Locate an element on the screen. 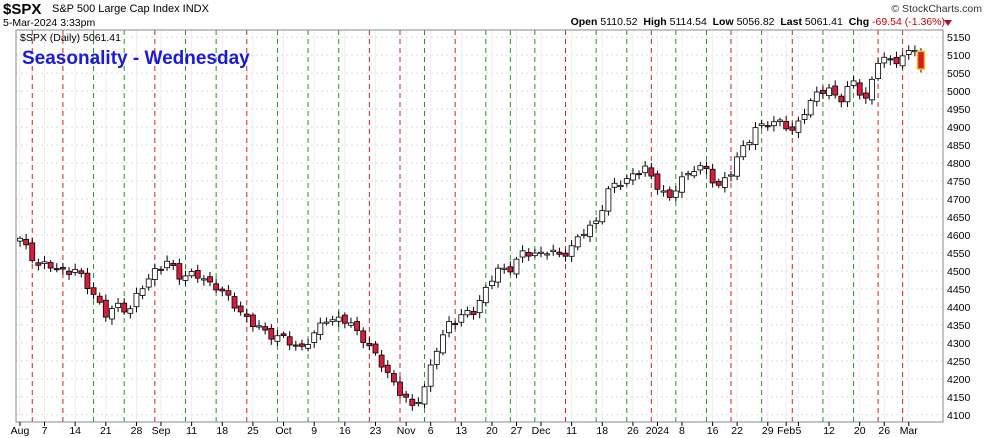  x-tick-label: 21 is located at coordinates (106, 431).